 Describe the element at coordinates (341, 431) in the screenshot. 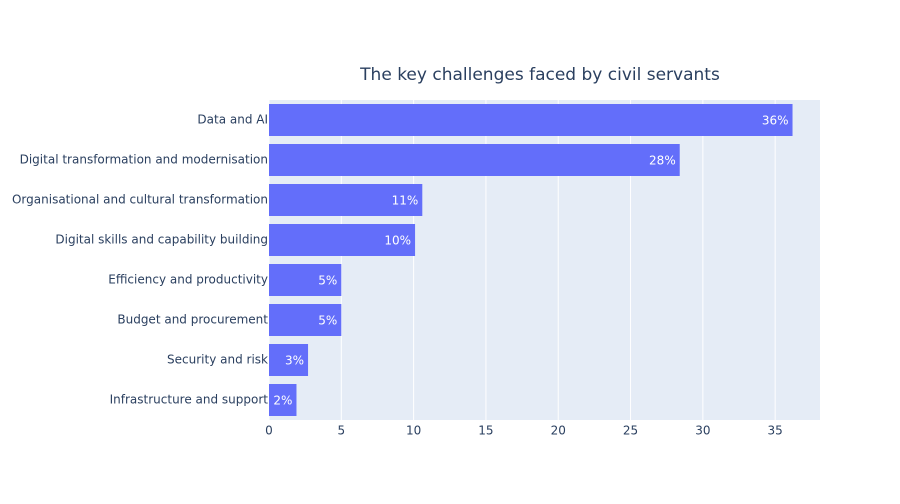

I see `x-tick-label: 5` at that location.